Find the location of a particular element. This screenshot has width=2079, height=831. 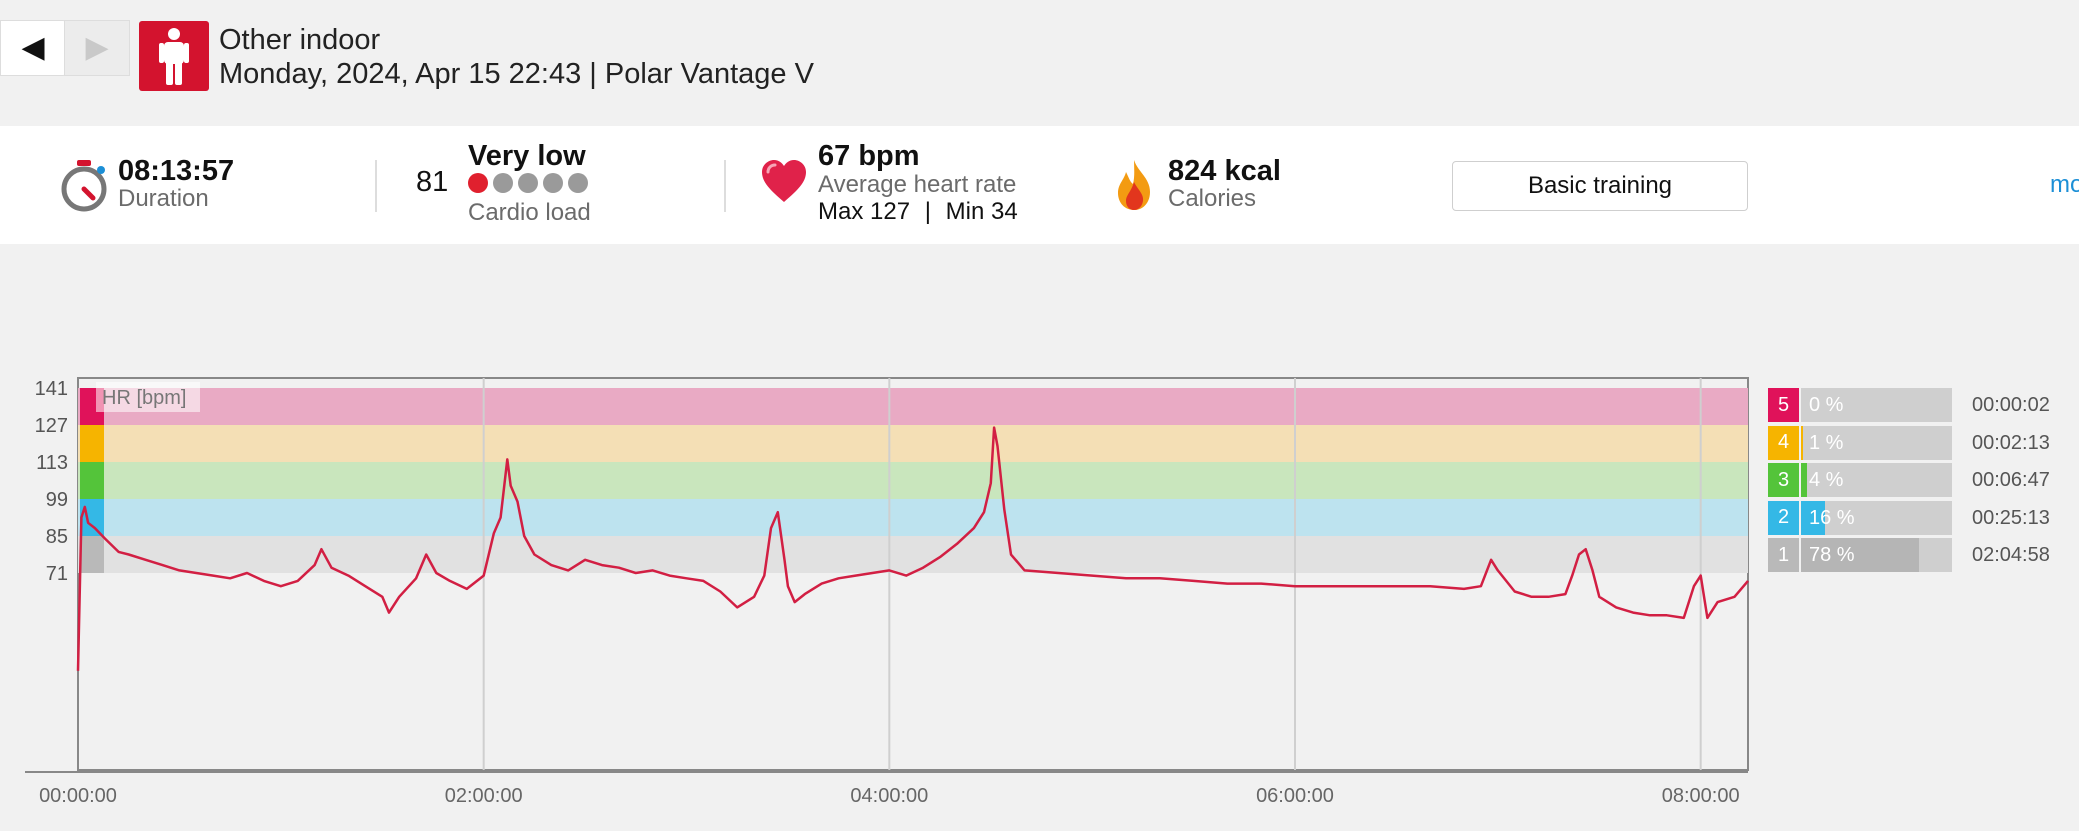

person-standing-icon is located at coordinates (174, 56).